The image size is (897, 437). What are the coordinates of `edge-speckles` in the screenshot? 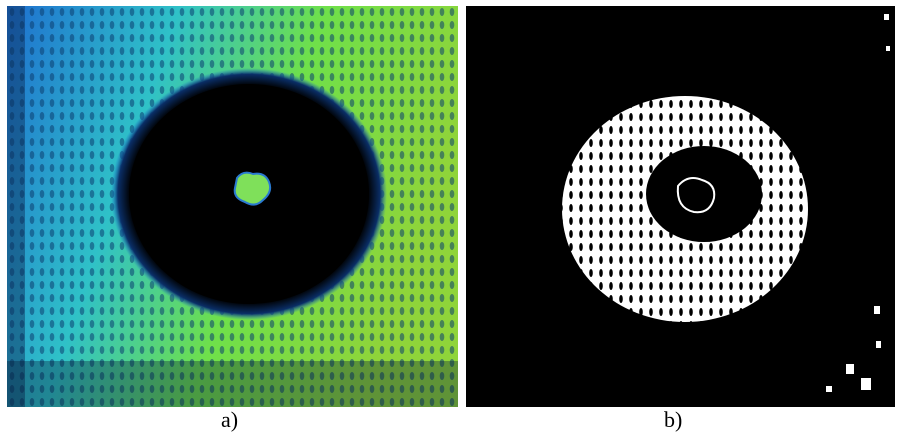 It's located at (858, 203).